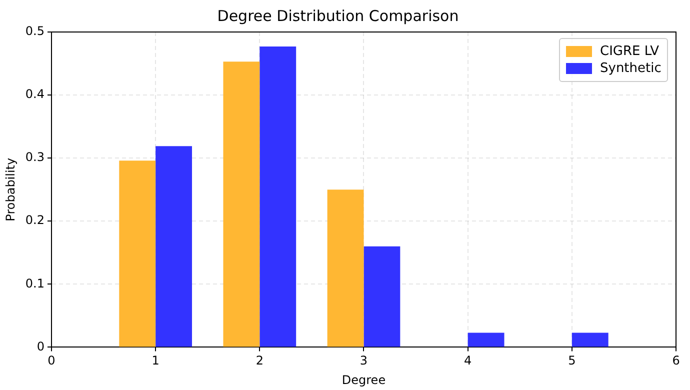  I want to click on x-tick-label: 5, so click(572, 361).